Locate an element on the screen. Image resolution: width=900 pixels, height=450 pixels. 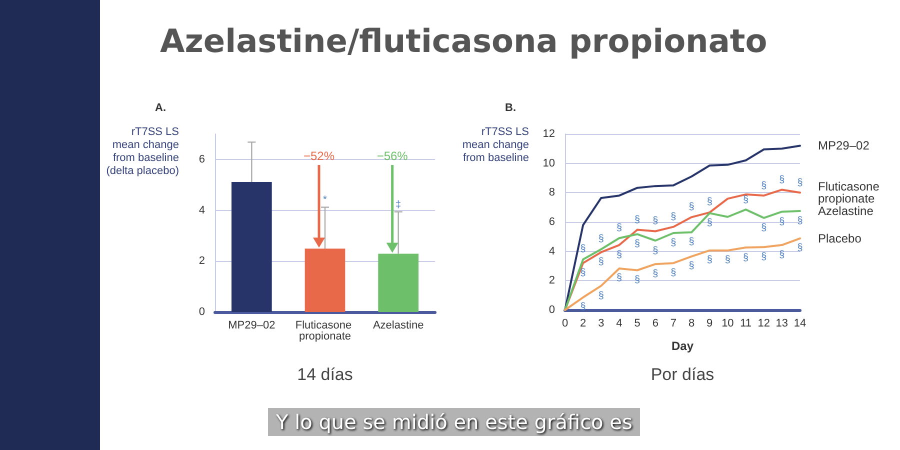
y-tick-label: 12 is located at coordinates (548, 134).